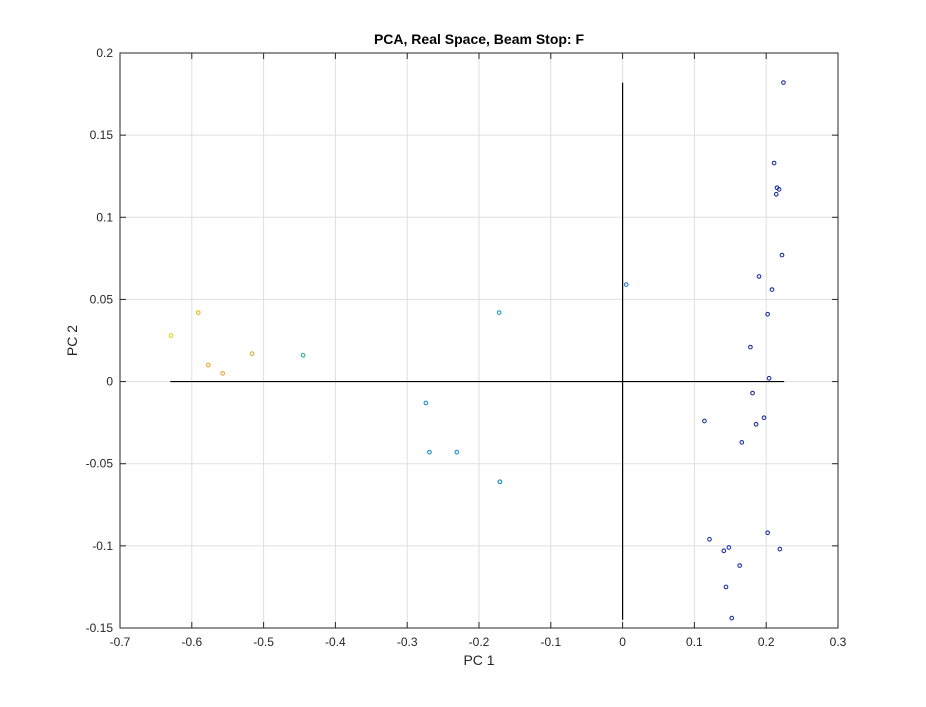 Image resolution: width=926 pixels, height=707 pixels. I want to click on y-tick-label: 0.15, so click(102, 135).